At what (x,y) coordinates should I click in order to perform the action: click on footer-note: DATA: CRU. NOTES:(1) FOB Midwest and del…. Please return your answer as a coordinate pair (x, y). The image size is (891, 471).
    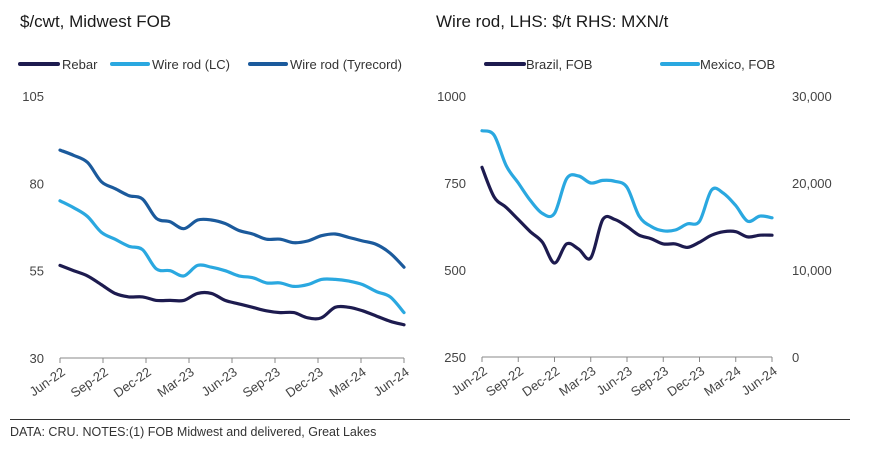
    Looking at the image, I should click on (193, 432).